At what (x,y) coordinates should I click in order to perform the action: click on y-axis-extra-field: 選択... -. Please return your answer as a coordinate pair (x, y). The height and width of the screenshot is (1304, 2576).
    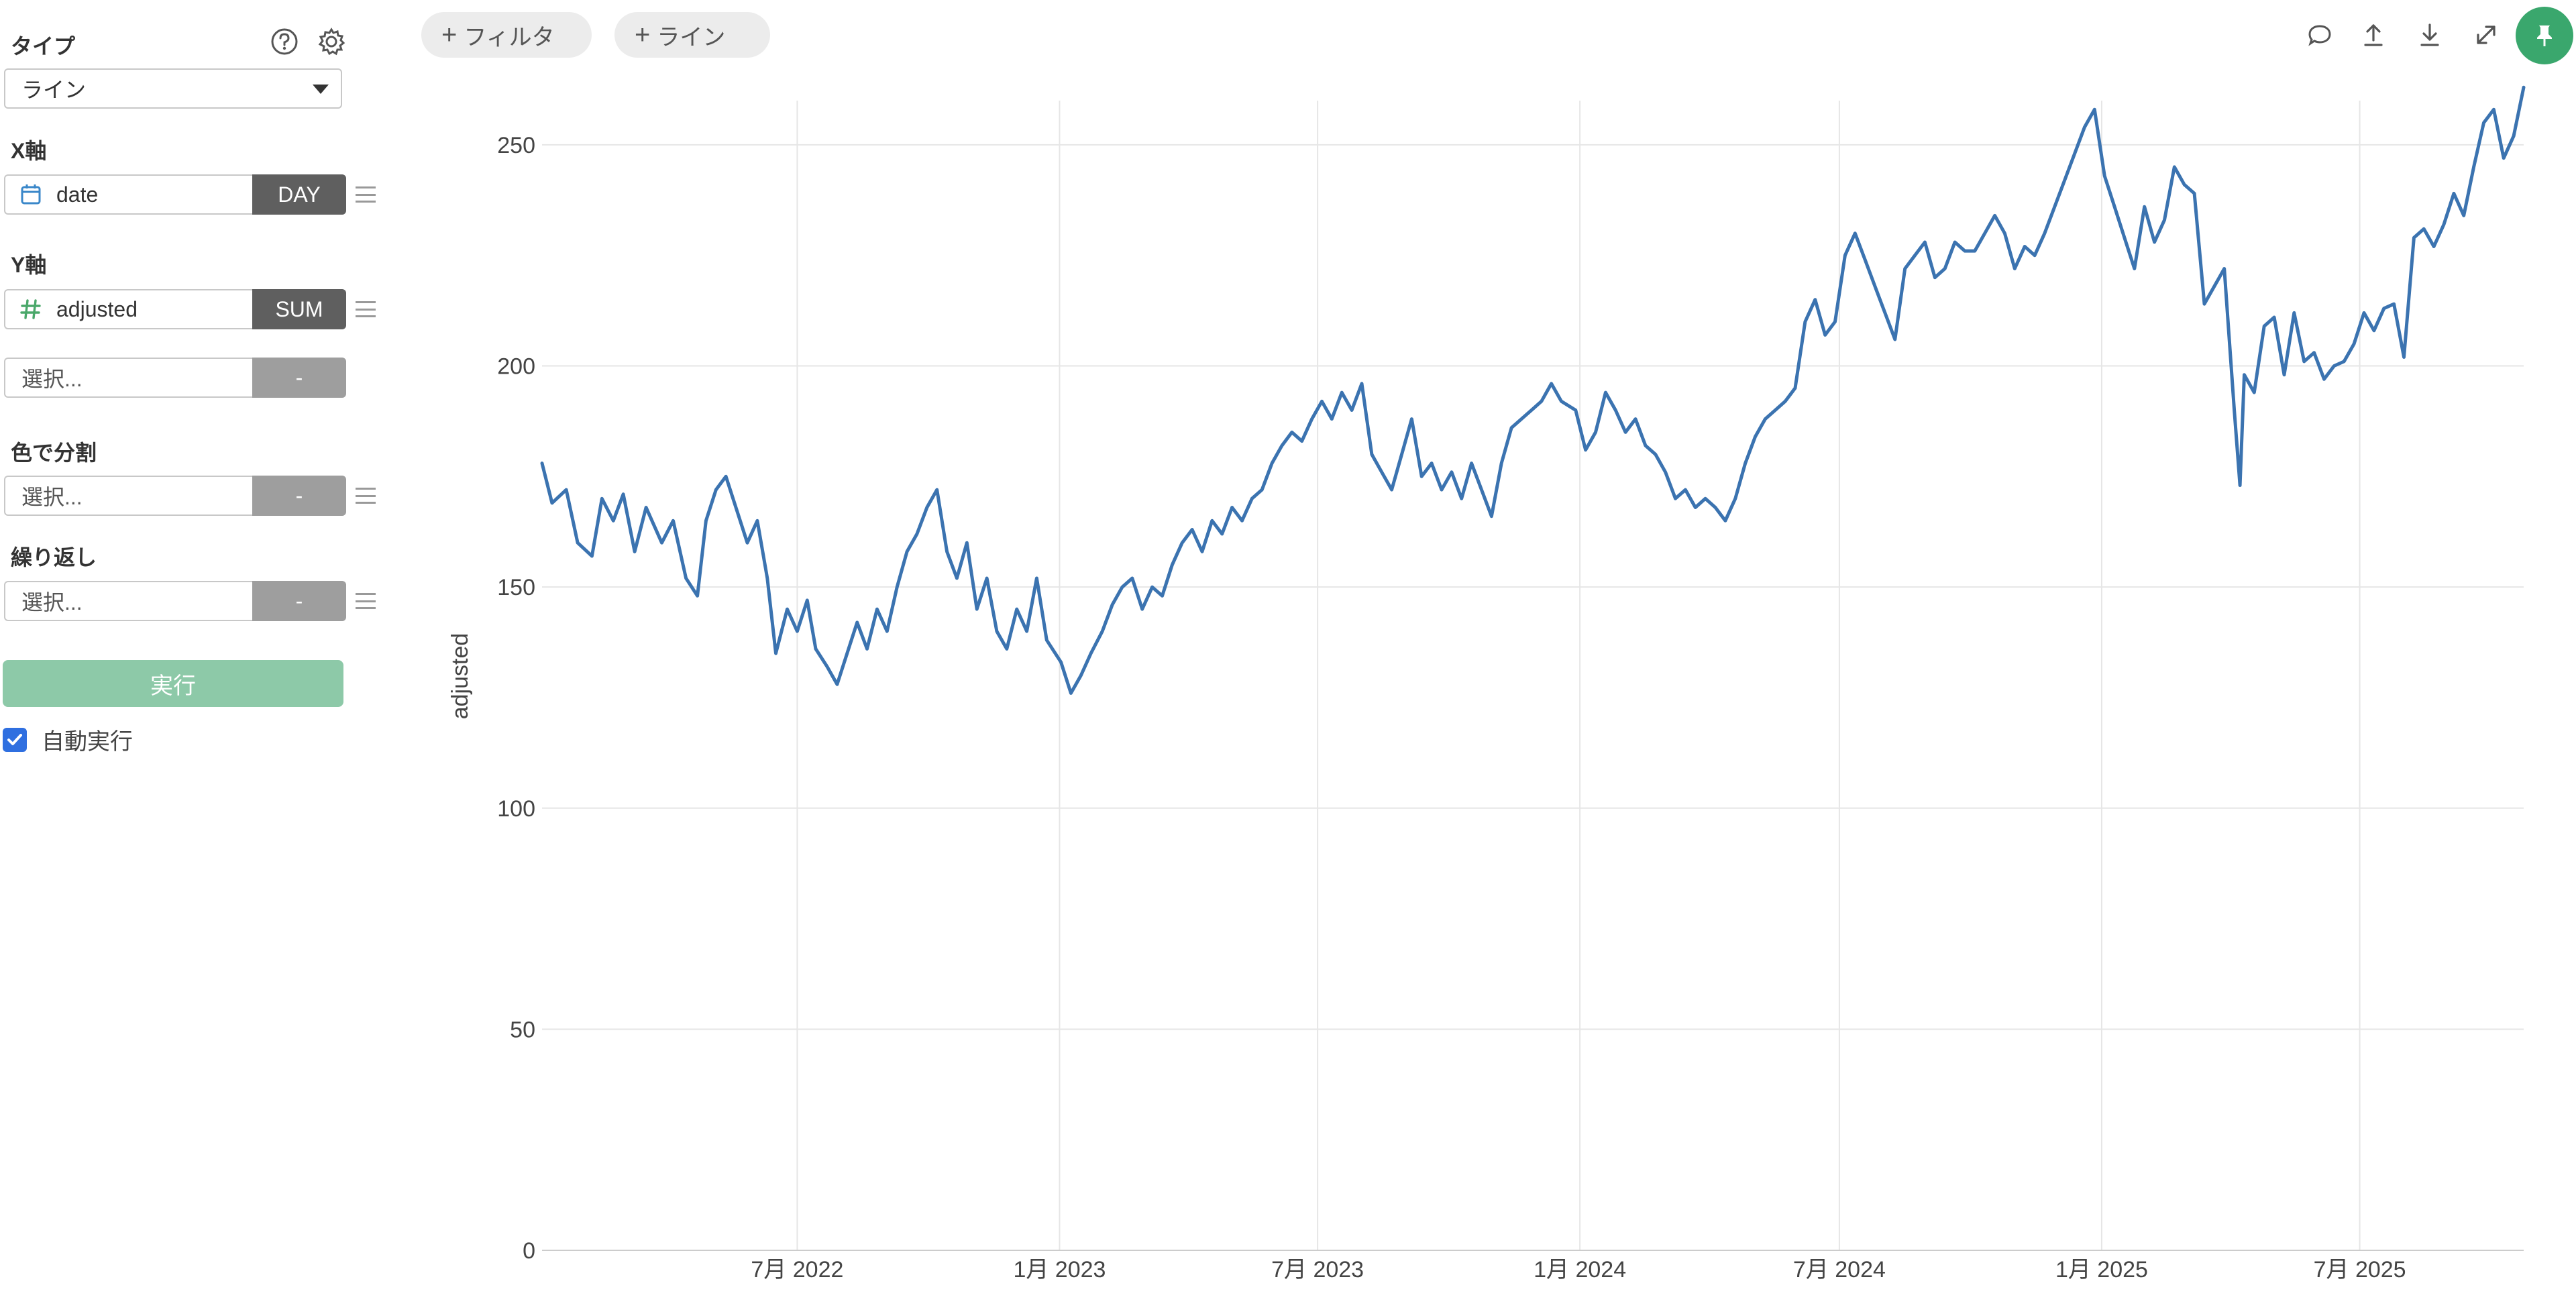
    Looking at the image, I should click on (175, 378).